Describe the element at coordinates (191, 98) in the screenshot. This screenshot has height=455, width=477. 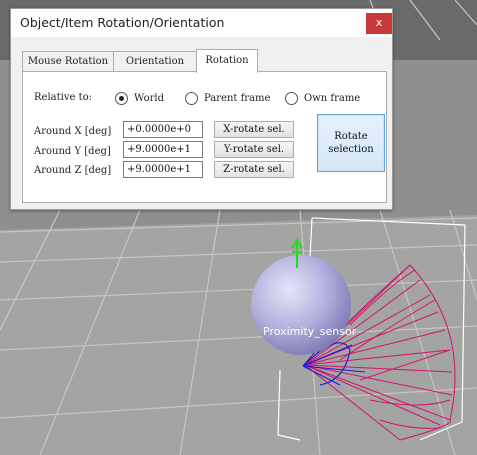
I see `radio-parent-frame` at that location.